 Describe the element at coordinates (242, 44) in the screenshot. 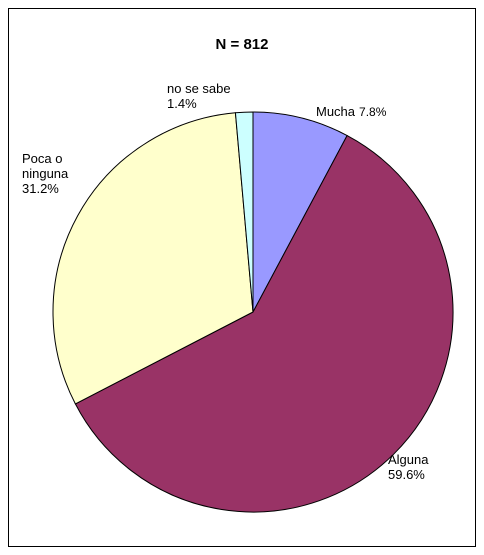

I see `chart-title: N = 812` at that location.